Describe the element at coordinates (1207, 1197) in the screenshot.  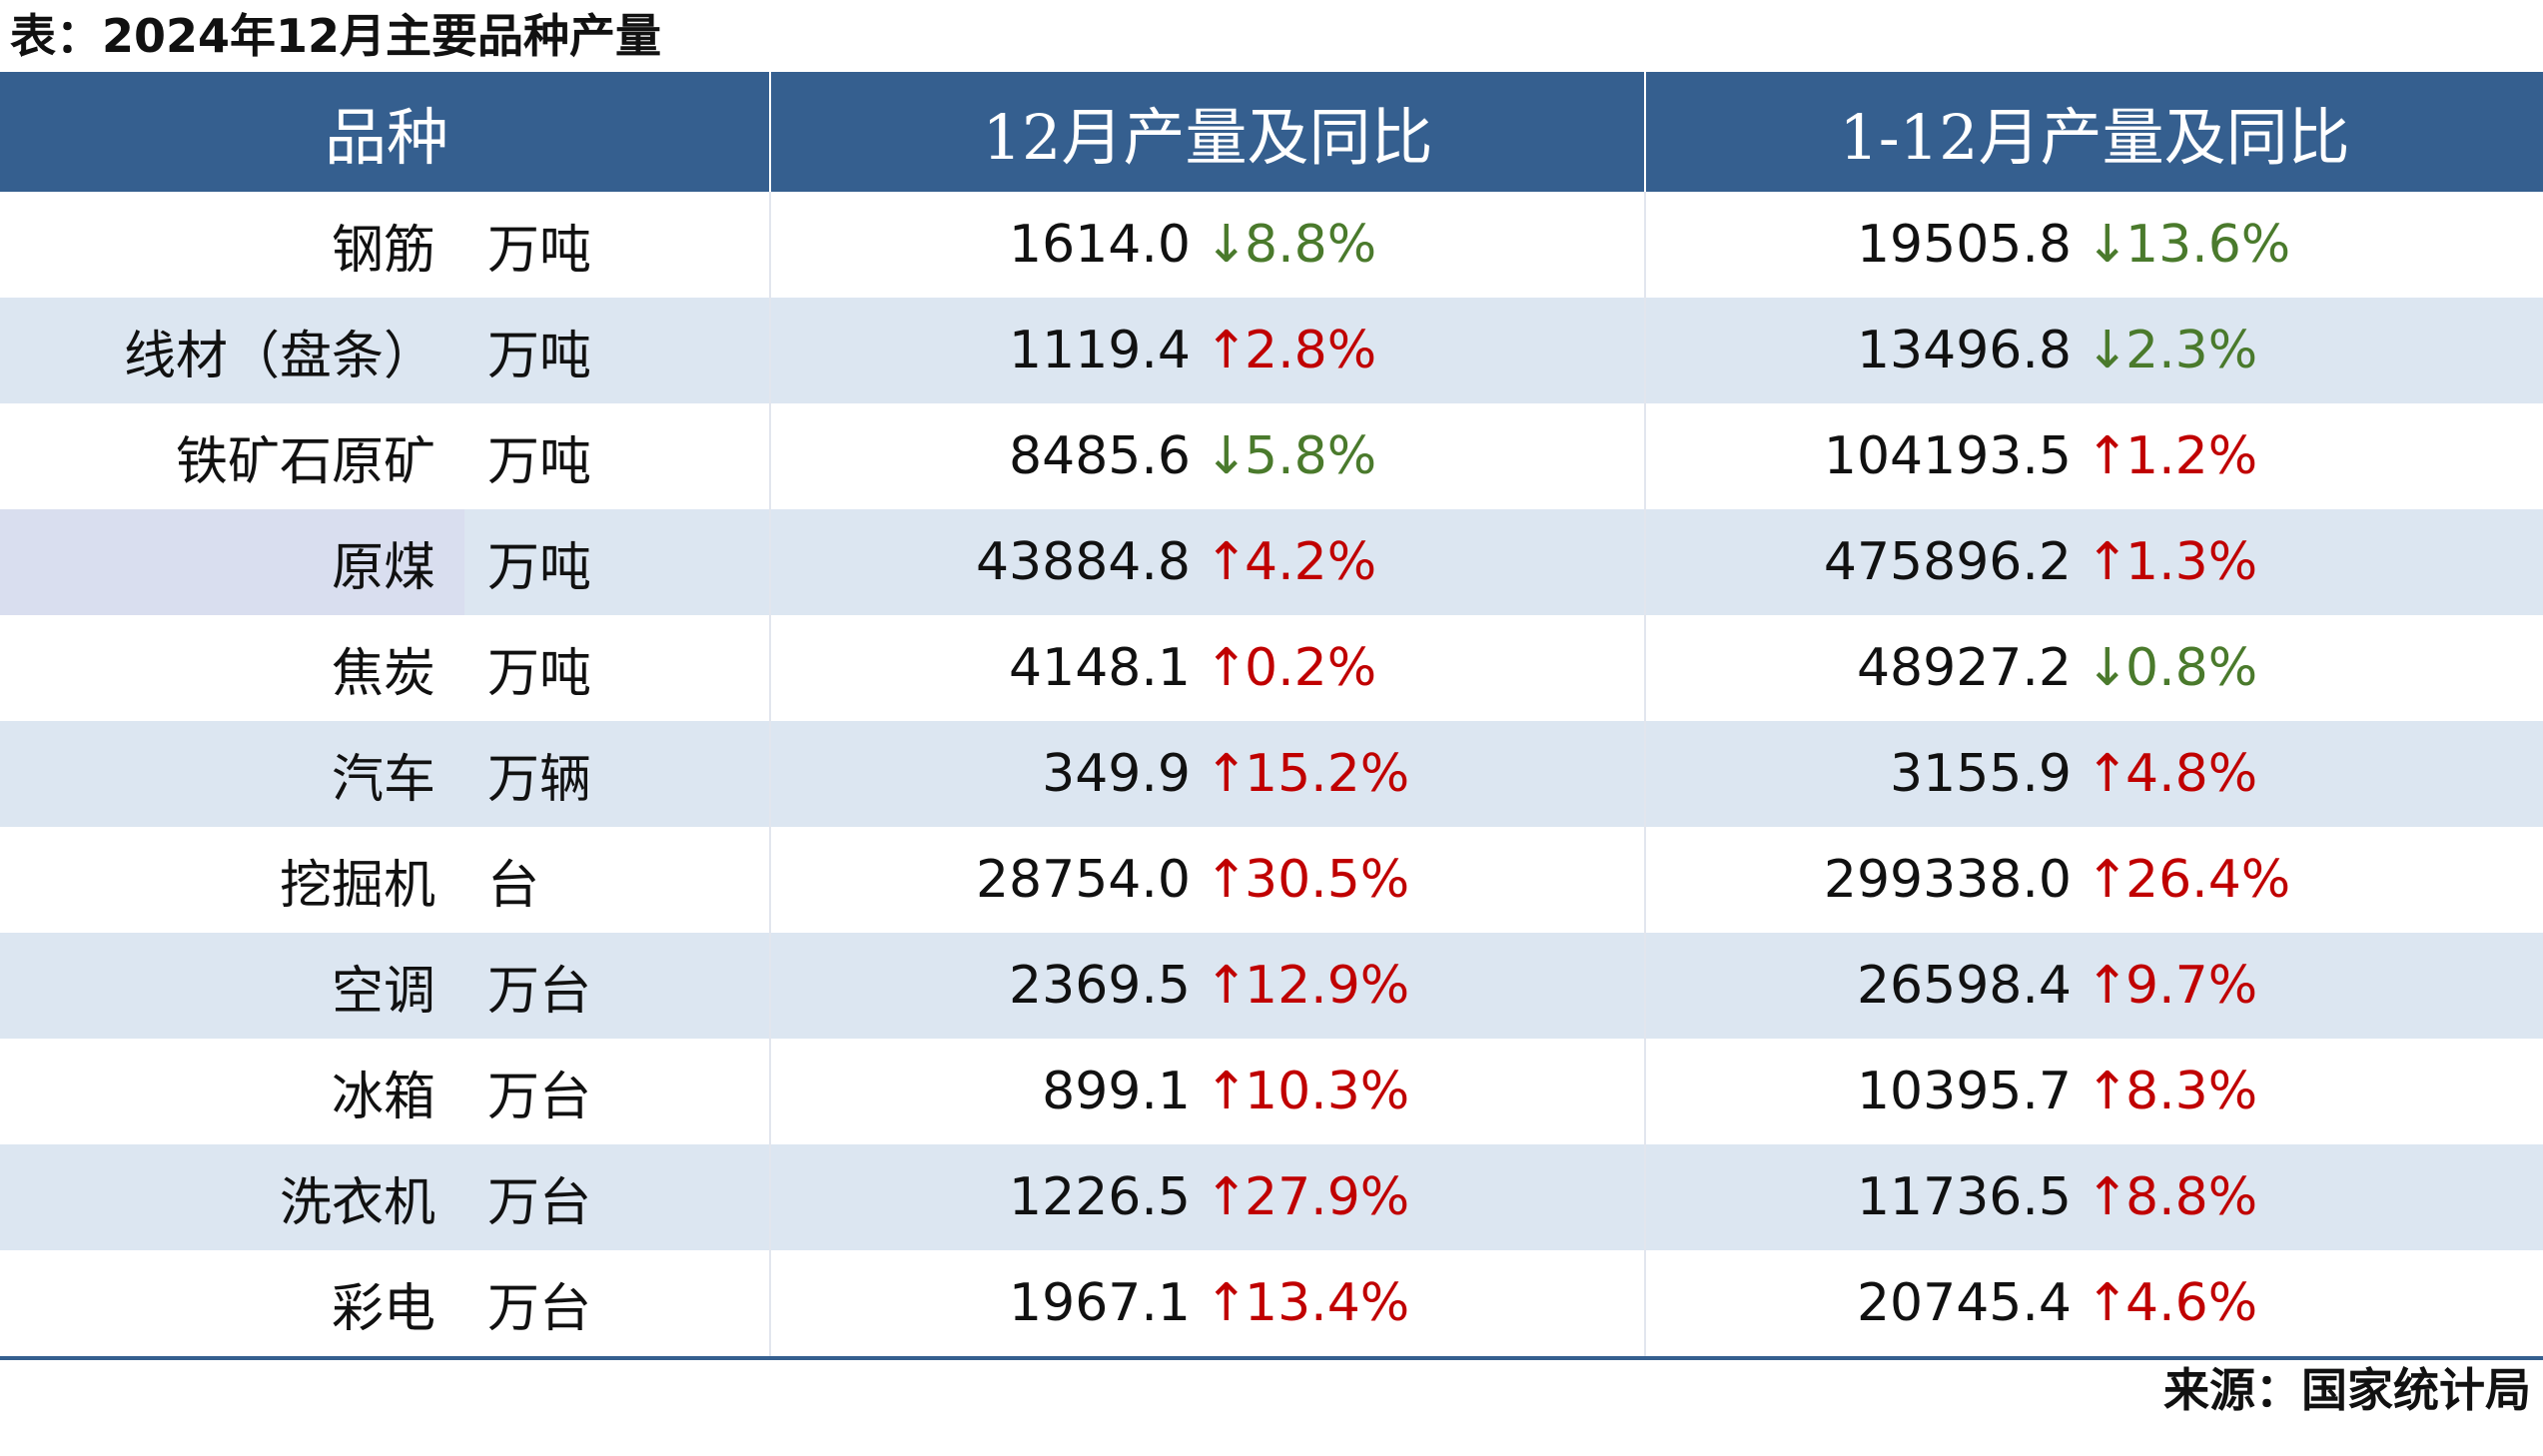
I see `cell-month: 1226.5 ↑27.9%` at that location.